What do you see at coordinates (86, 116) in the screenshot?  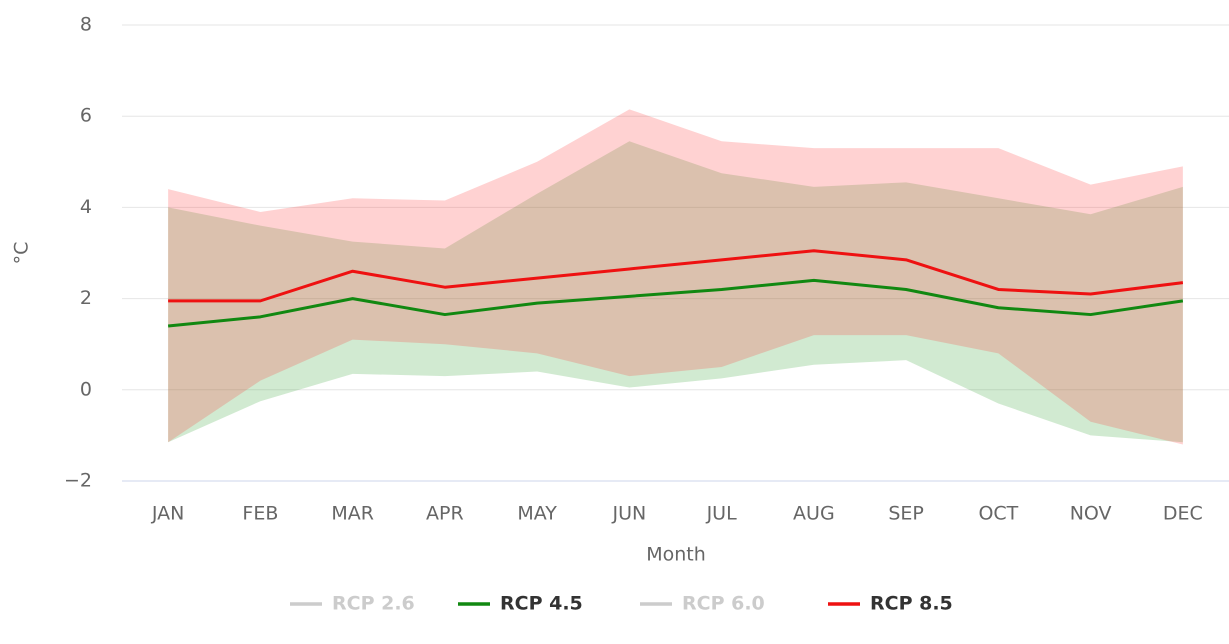 I see `y-tick-label: 6` at bounding box center [86, 116].